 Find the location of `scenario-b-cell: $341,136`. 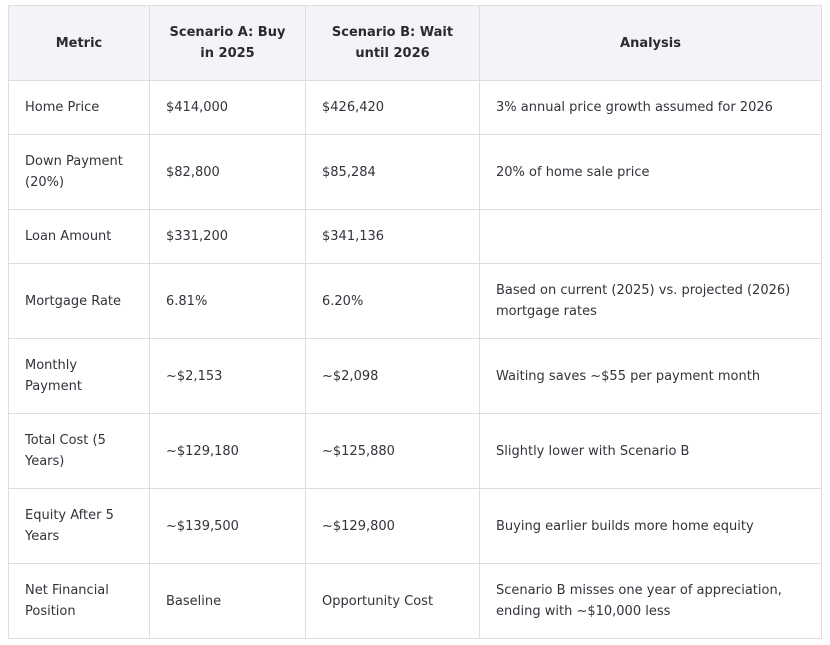

scenario-b-cell: $341,136 is located at coordinates (392, 236).